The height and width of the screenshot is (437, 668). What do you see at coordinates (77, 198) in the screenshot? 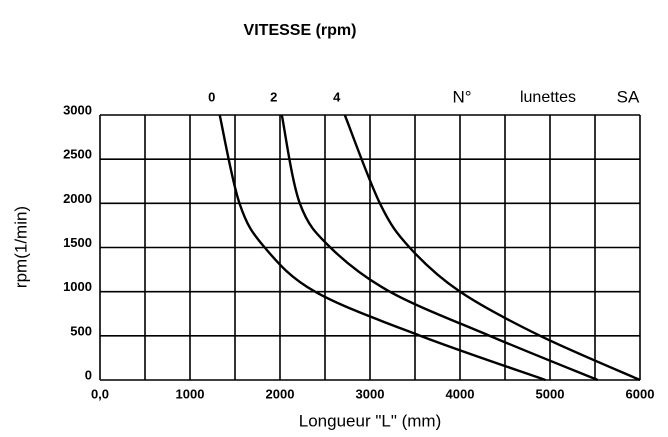
I see `y-tick-label: 2000` at bounding box center [77, 198].